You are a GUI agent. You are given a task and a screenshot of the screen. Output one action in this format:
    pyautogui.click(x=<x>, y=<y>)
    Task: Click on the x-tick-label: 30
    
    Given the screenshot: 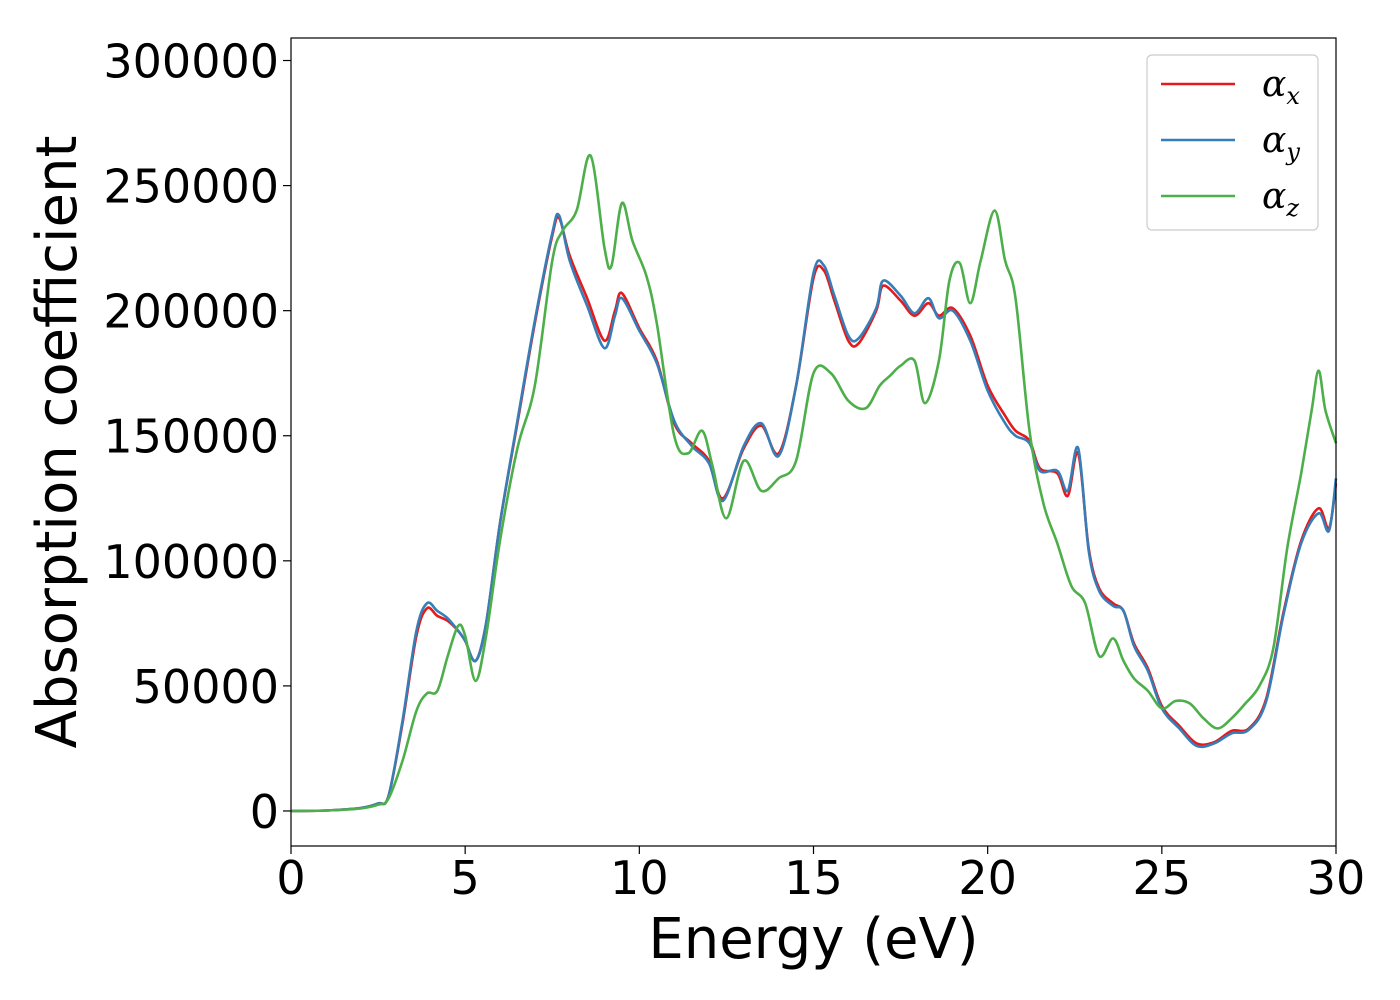 What is the action you would take?
    pyautogui.click(x=1336, y=878)
    